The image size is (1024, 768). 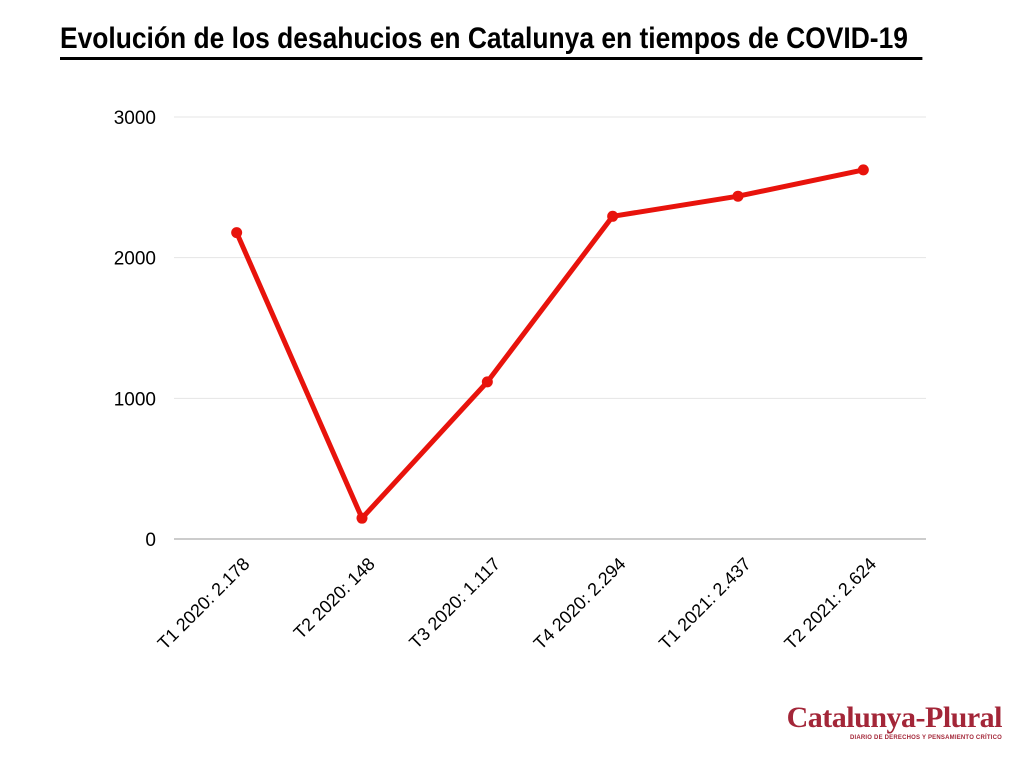 What do you see at coordinates (580, 604) in the screenshot?
I see `x-tick-label: T4 2020: 2.294` at bounding box center [580, 604].